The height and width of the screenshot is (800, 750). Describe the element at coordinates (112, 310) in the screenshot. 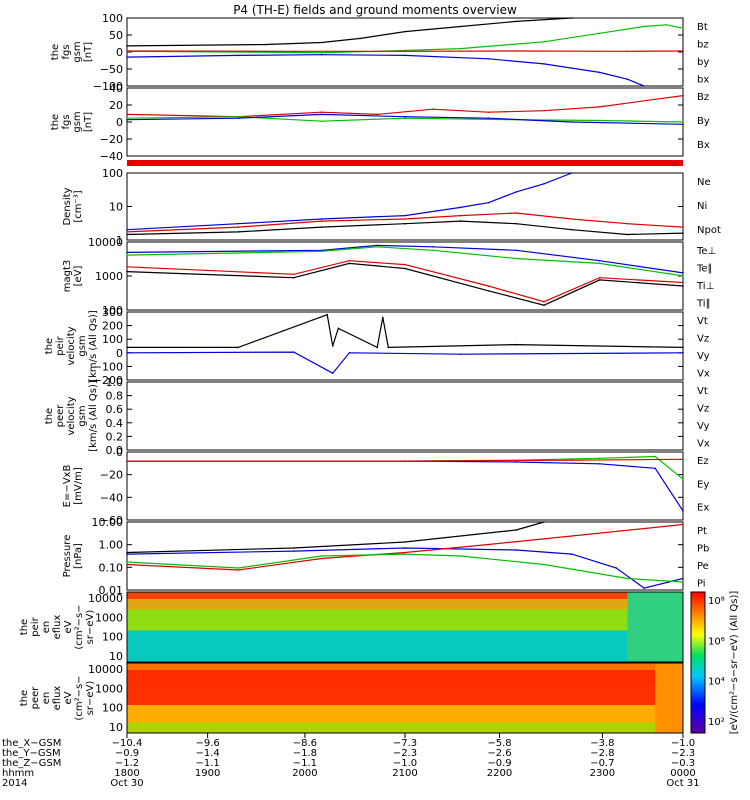

I see `panel-3-ytick: 100` at that location.